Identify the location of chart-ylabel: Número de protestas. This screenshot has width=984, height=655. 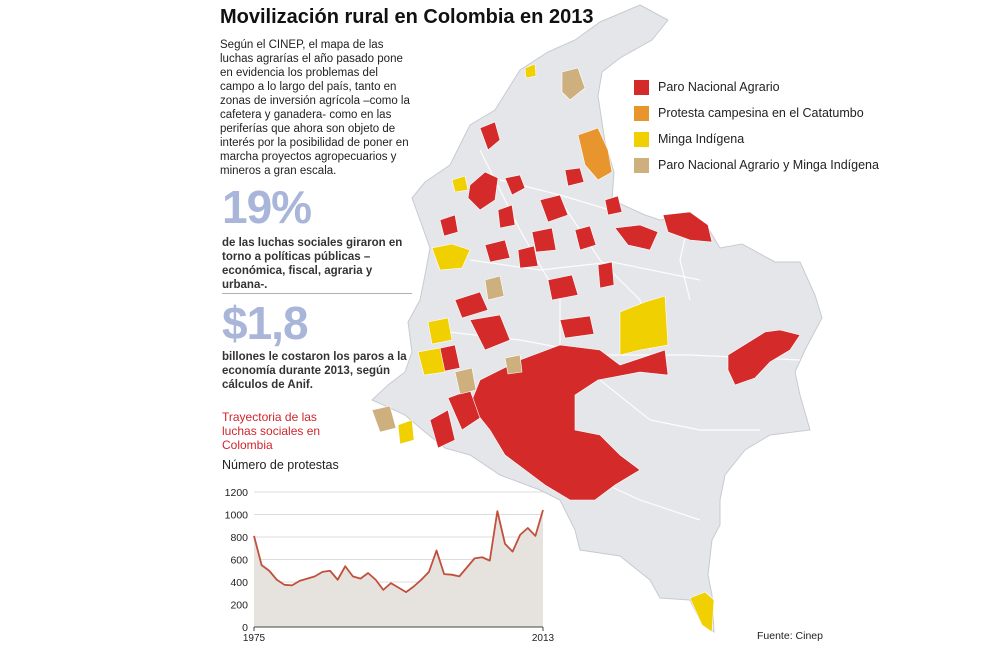
(280, 465).